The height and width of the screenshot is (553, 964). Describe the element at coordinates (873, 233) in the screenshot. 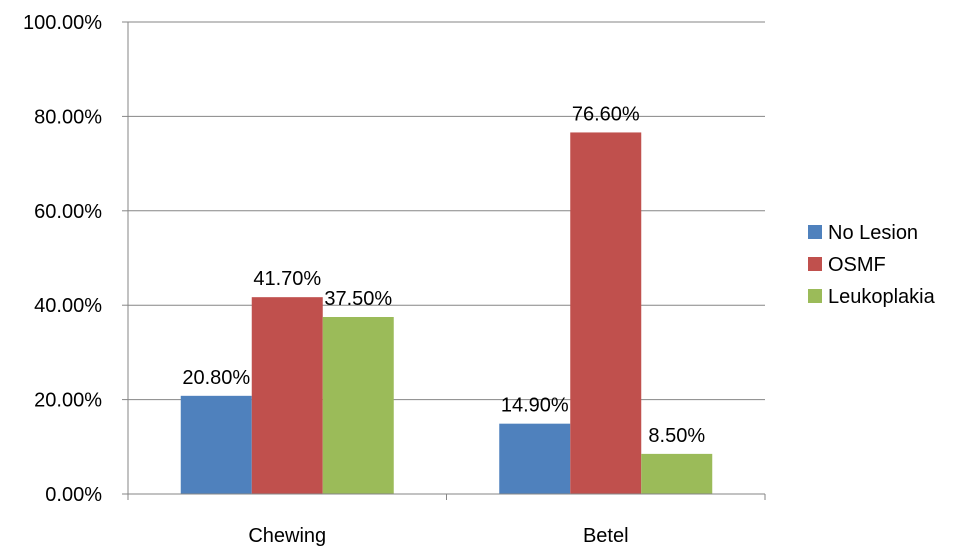

I see `legend-label: No Lesion` at that location.